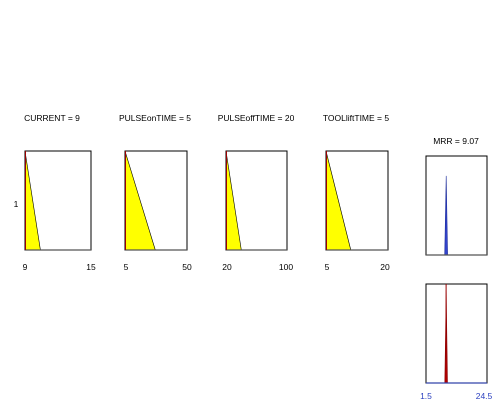  Describe the element at coordinates (327, 267) in the screenshot. I see `tick-tool-lift-time-min: 5` at that location.